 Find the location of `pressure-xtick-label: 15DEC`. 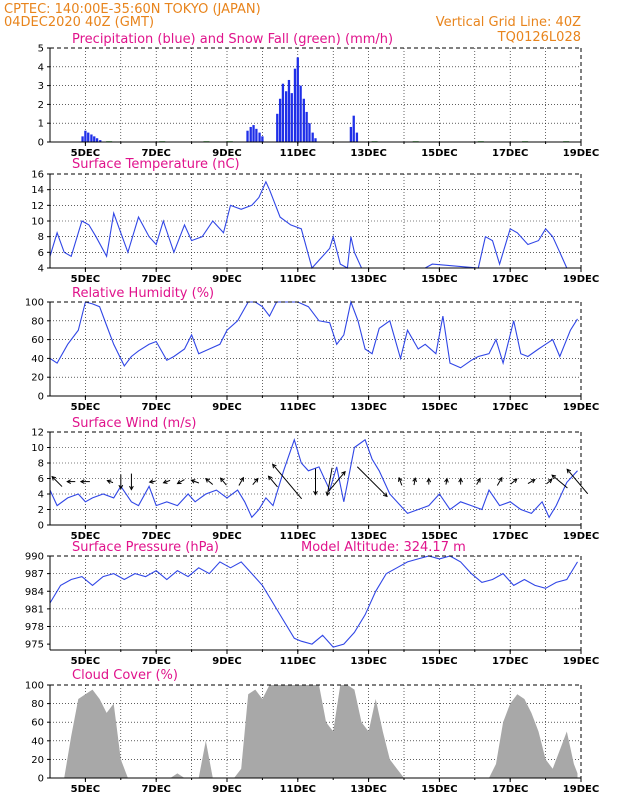

pressure-xtick-label: 15DEC is located at coordinates (439, 661).